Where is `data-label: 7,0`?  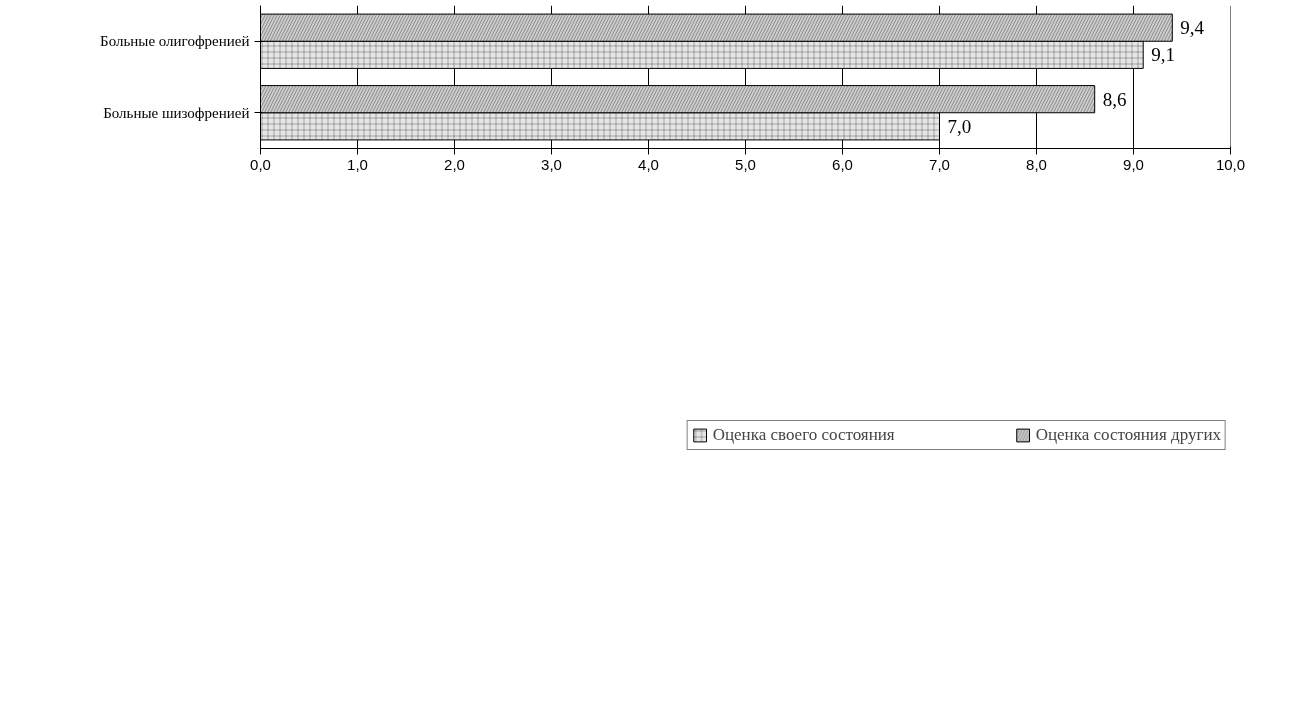 data-label: 7,0 is located at coordinates (959, 126).